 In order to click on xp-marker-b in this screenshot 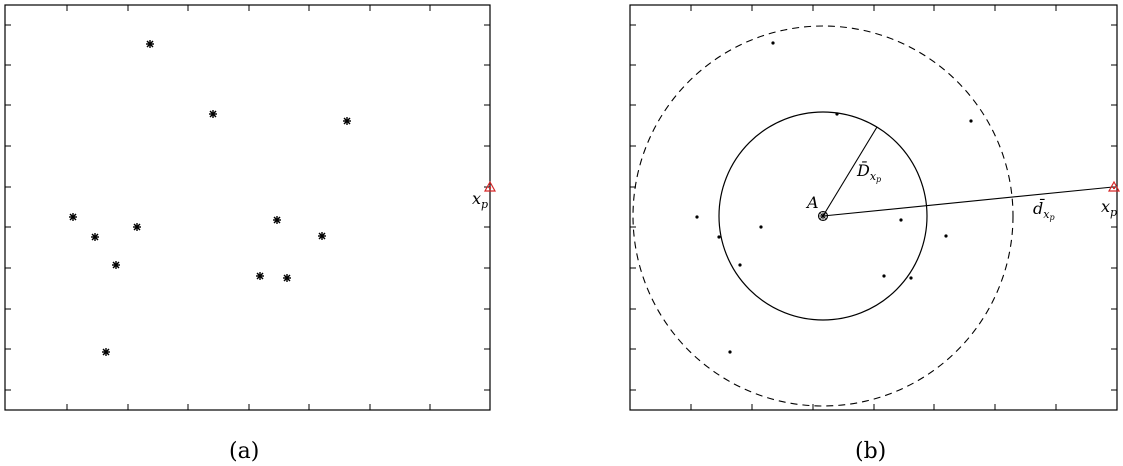, I will do `click(1114, 186)`.